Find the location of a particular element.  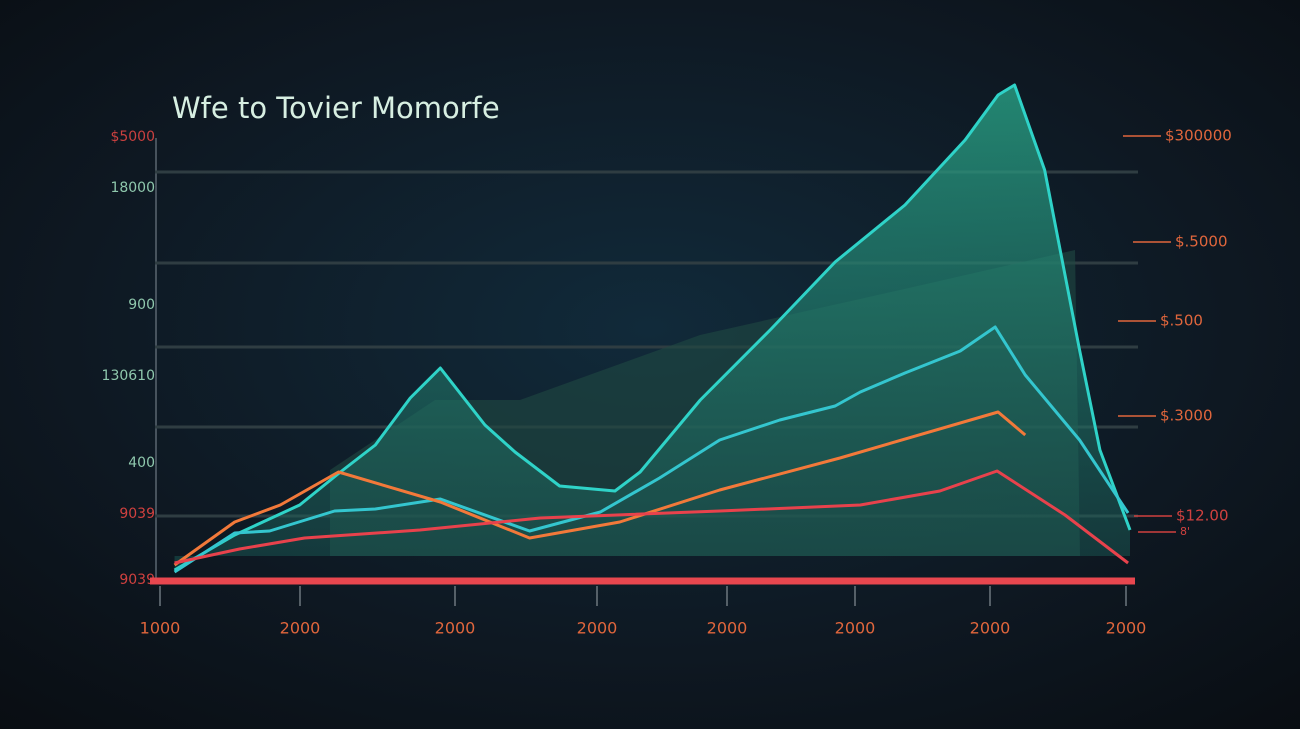

right-label: 8' is located at coordinates (1185, 531).